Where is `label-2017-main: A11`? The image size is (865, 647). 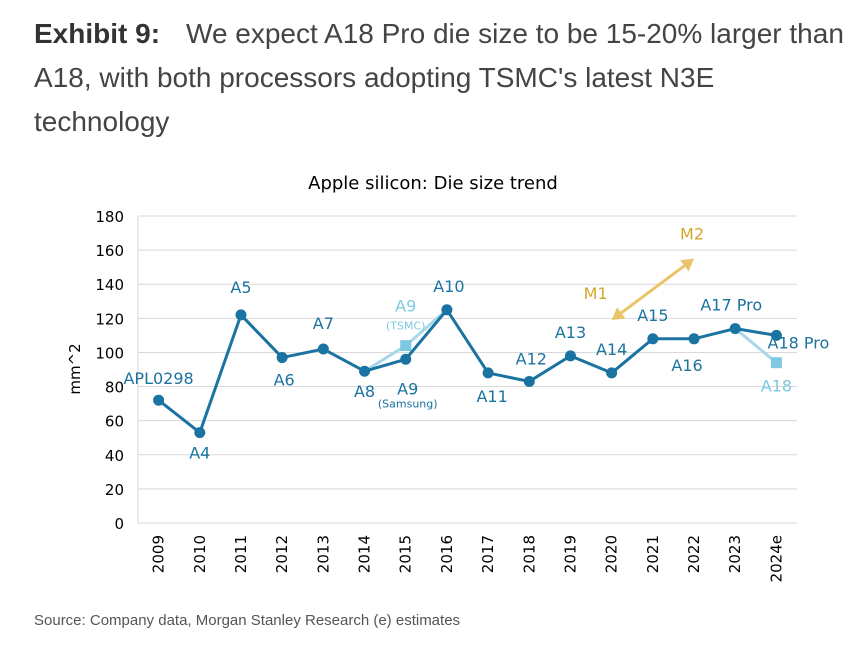
label-2017-main: A11 is located at coordinates (491, 396).